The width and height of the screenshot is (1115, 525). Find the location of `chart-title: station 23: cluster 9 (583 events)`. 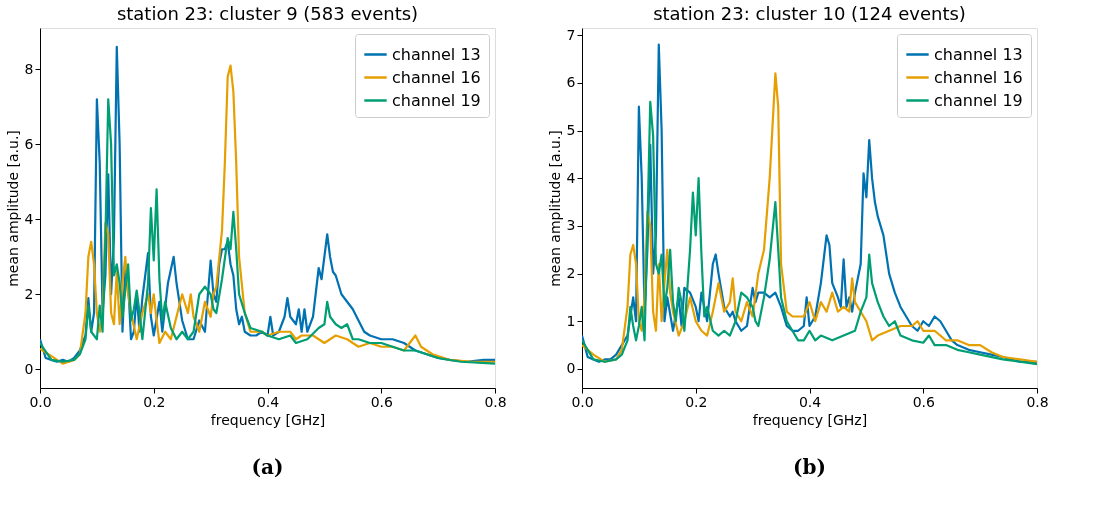

chart-title: station 23: cluster 9 (583 events) is located at coordinates (267, 13).